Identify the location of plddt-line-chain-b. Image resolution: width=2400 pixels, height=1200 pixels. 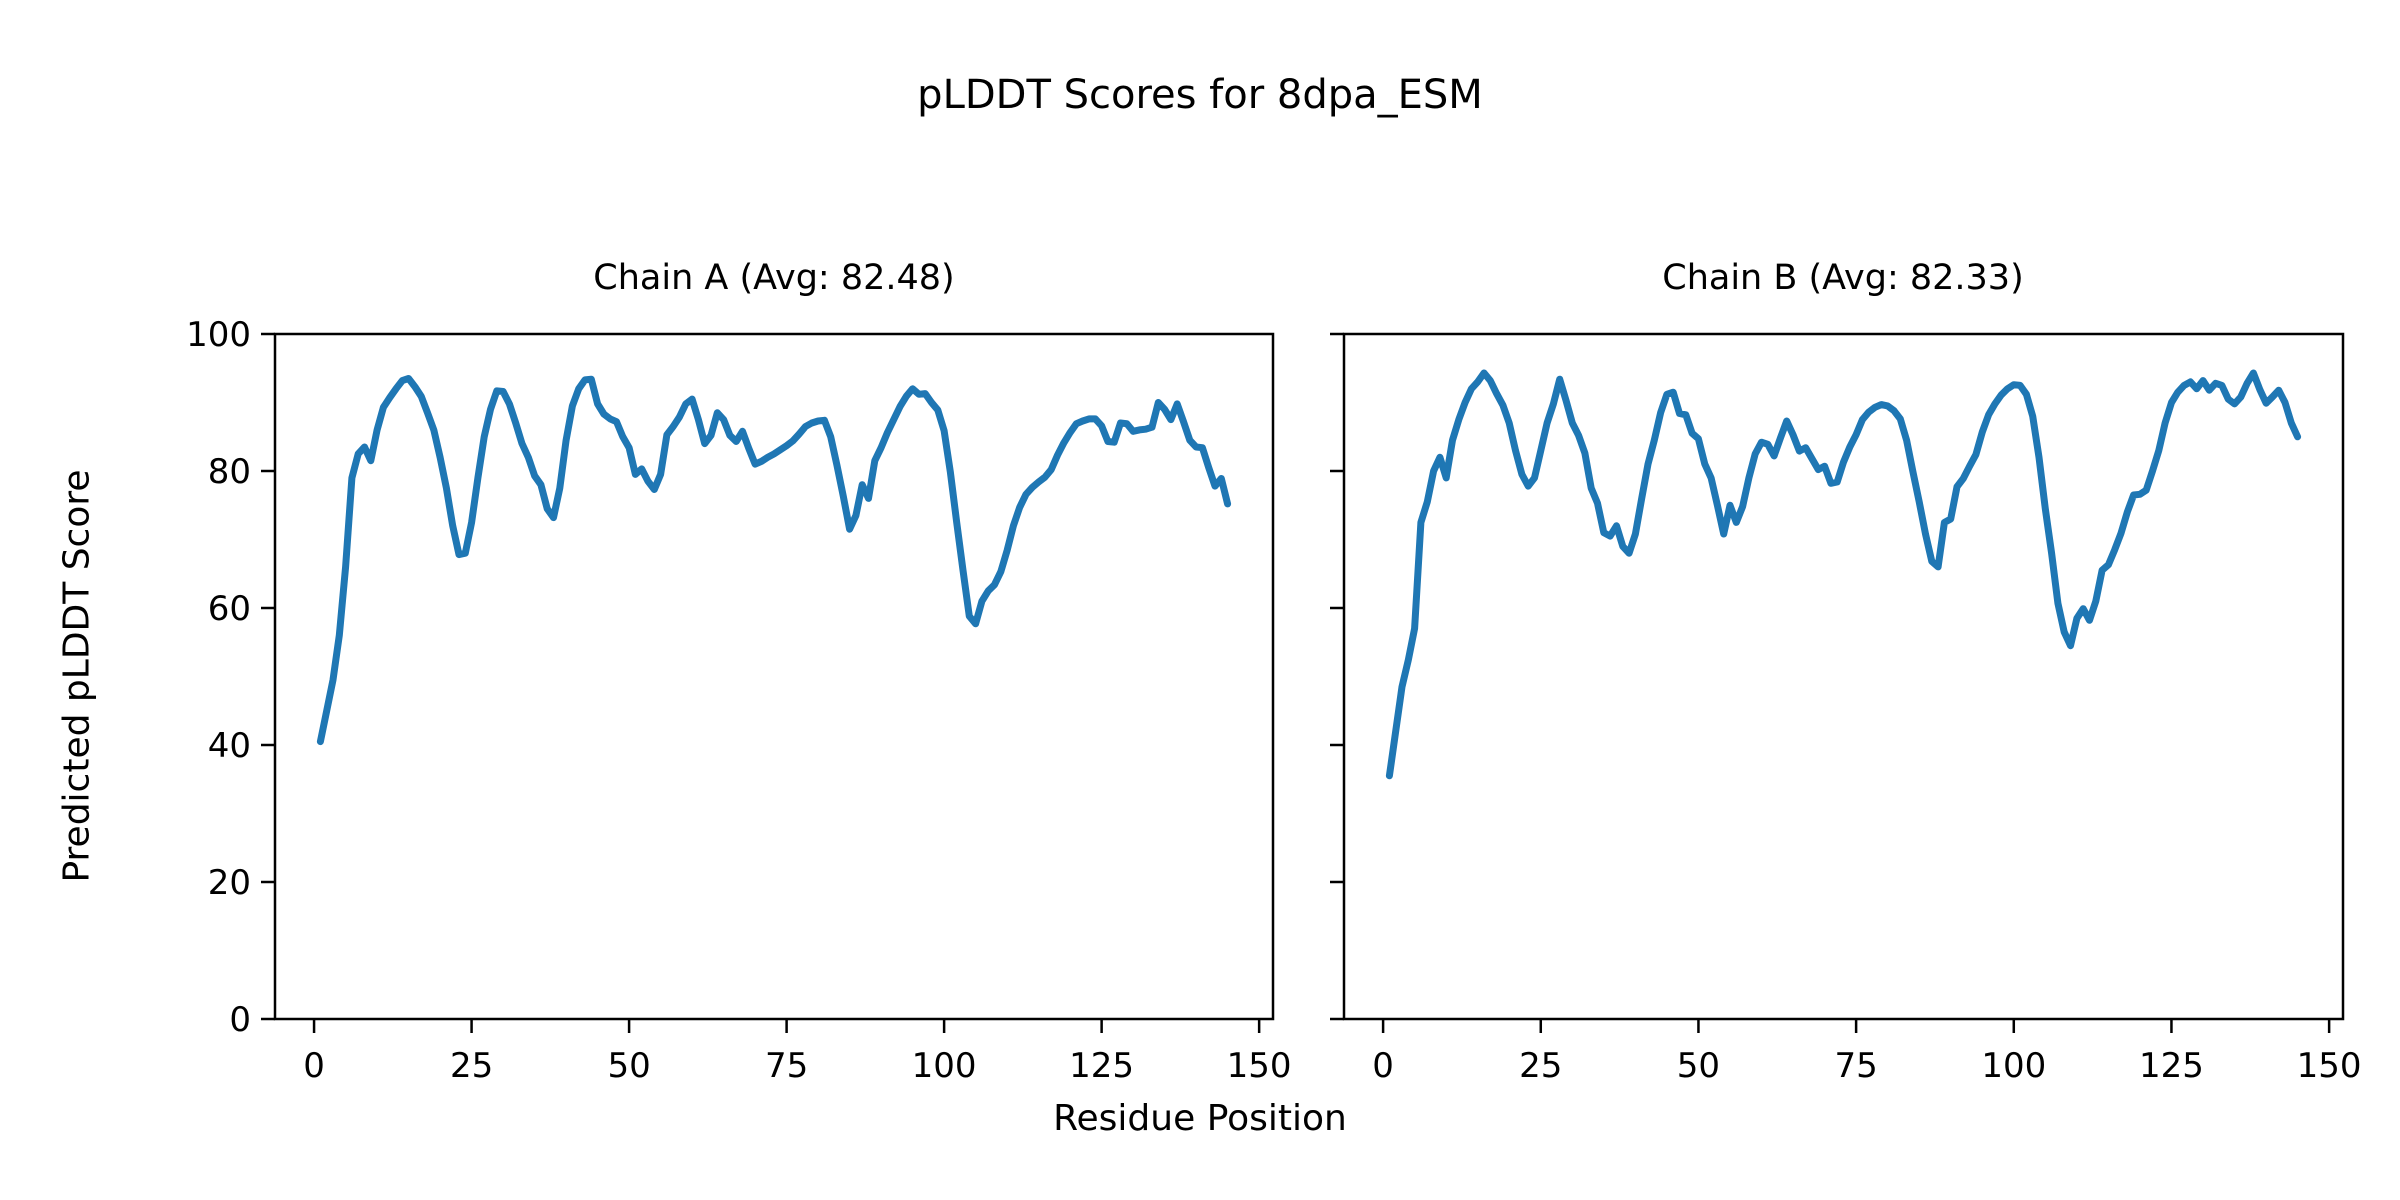
(1843, 574).